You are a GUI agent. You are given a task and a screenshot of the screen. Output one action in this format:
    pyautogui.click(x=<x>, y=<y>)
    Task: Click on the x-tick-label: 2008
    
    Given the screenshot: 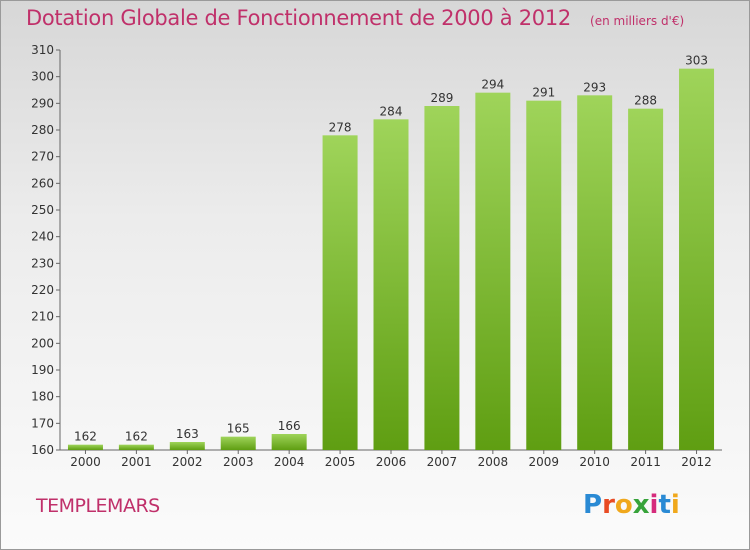 What is the action you would take?
    pyautogui.click(x=493, y=462)
    